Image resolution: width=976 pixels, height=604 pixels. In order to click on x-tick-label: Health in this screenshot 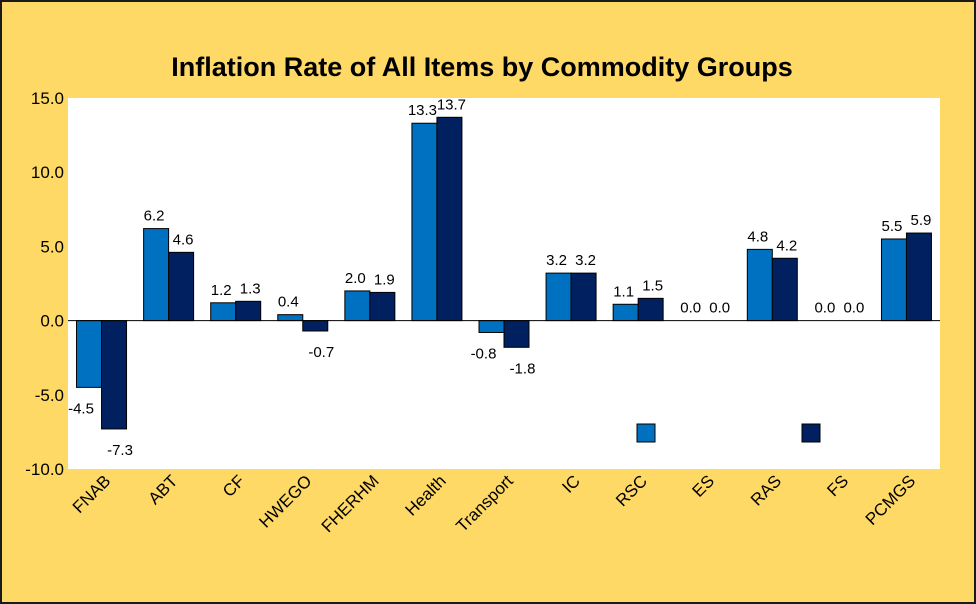, I will do `click(426, 495)`.